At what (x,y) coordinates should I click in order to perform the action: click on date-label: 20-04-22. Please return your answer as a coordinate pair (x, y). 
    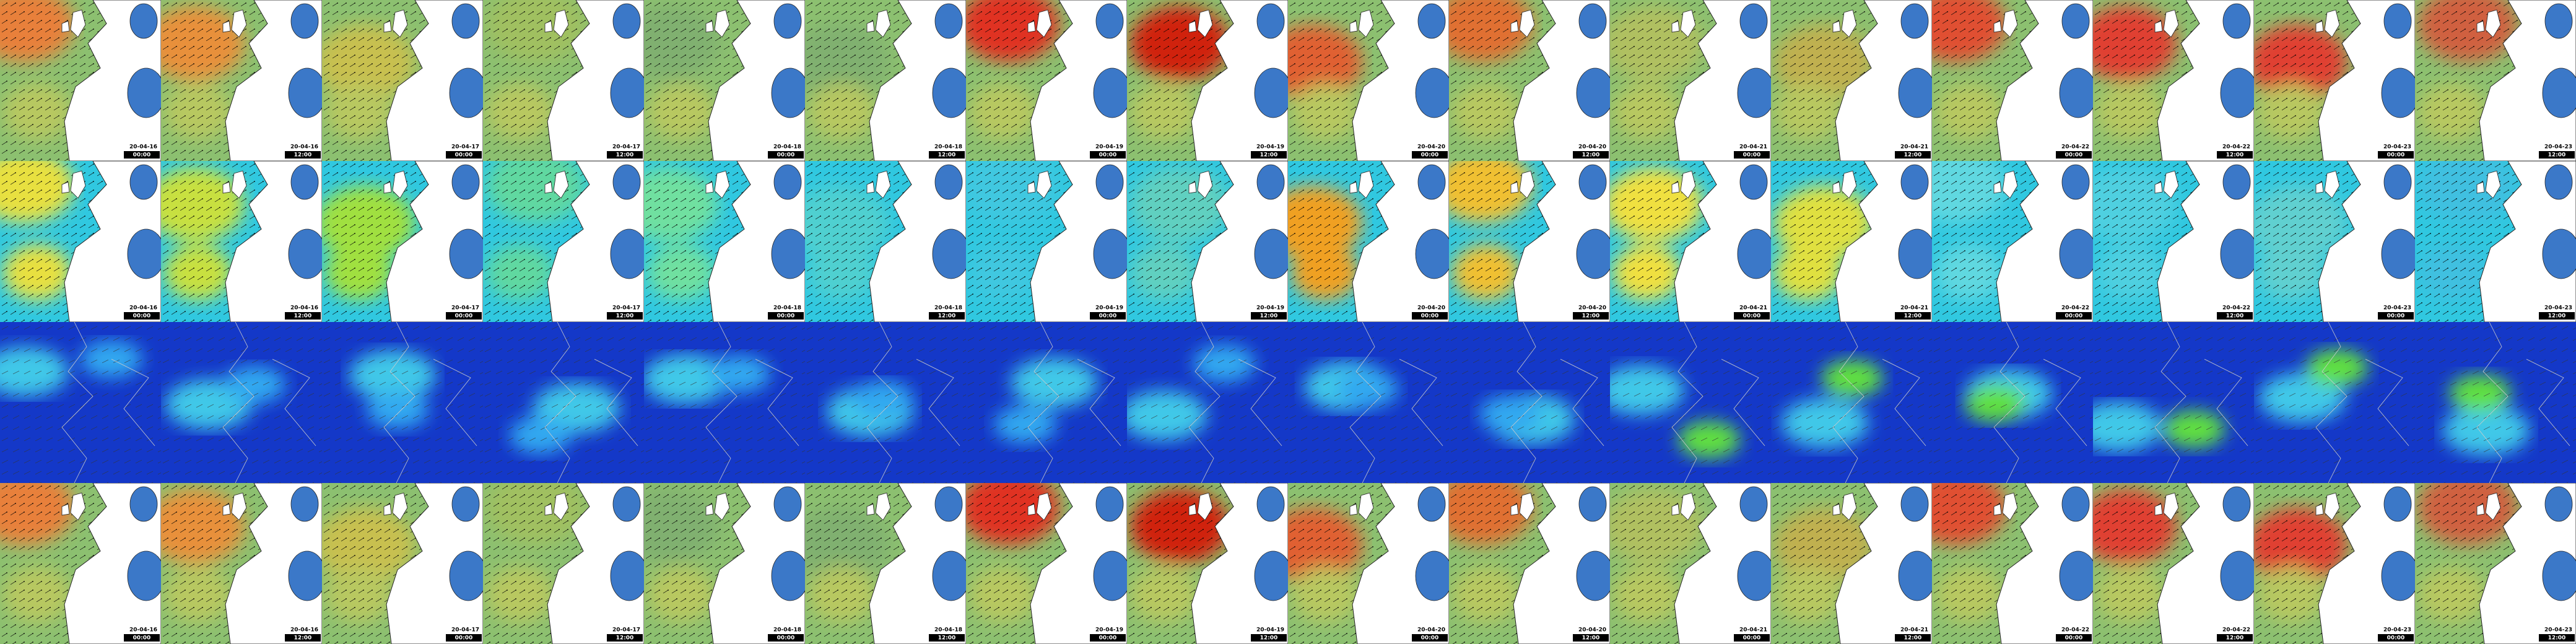
    Looking at the image, I should click on (2075, 308).